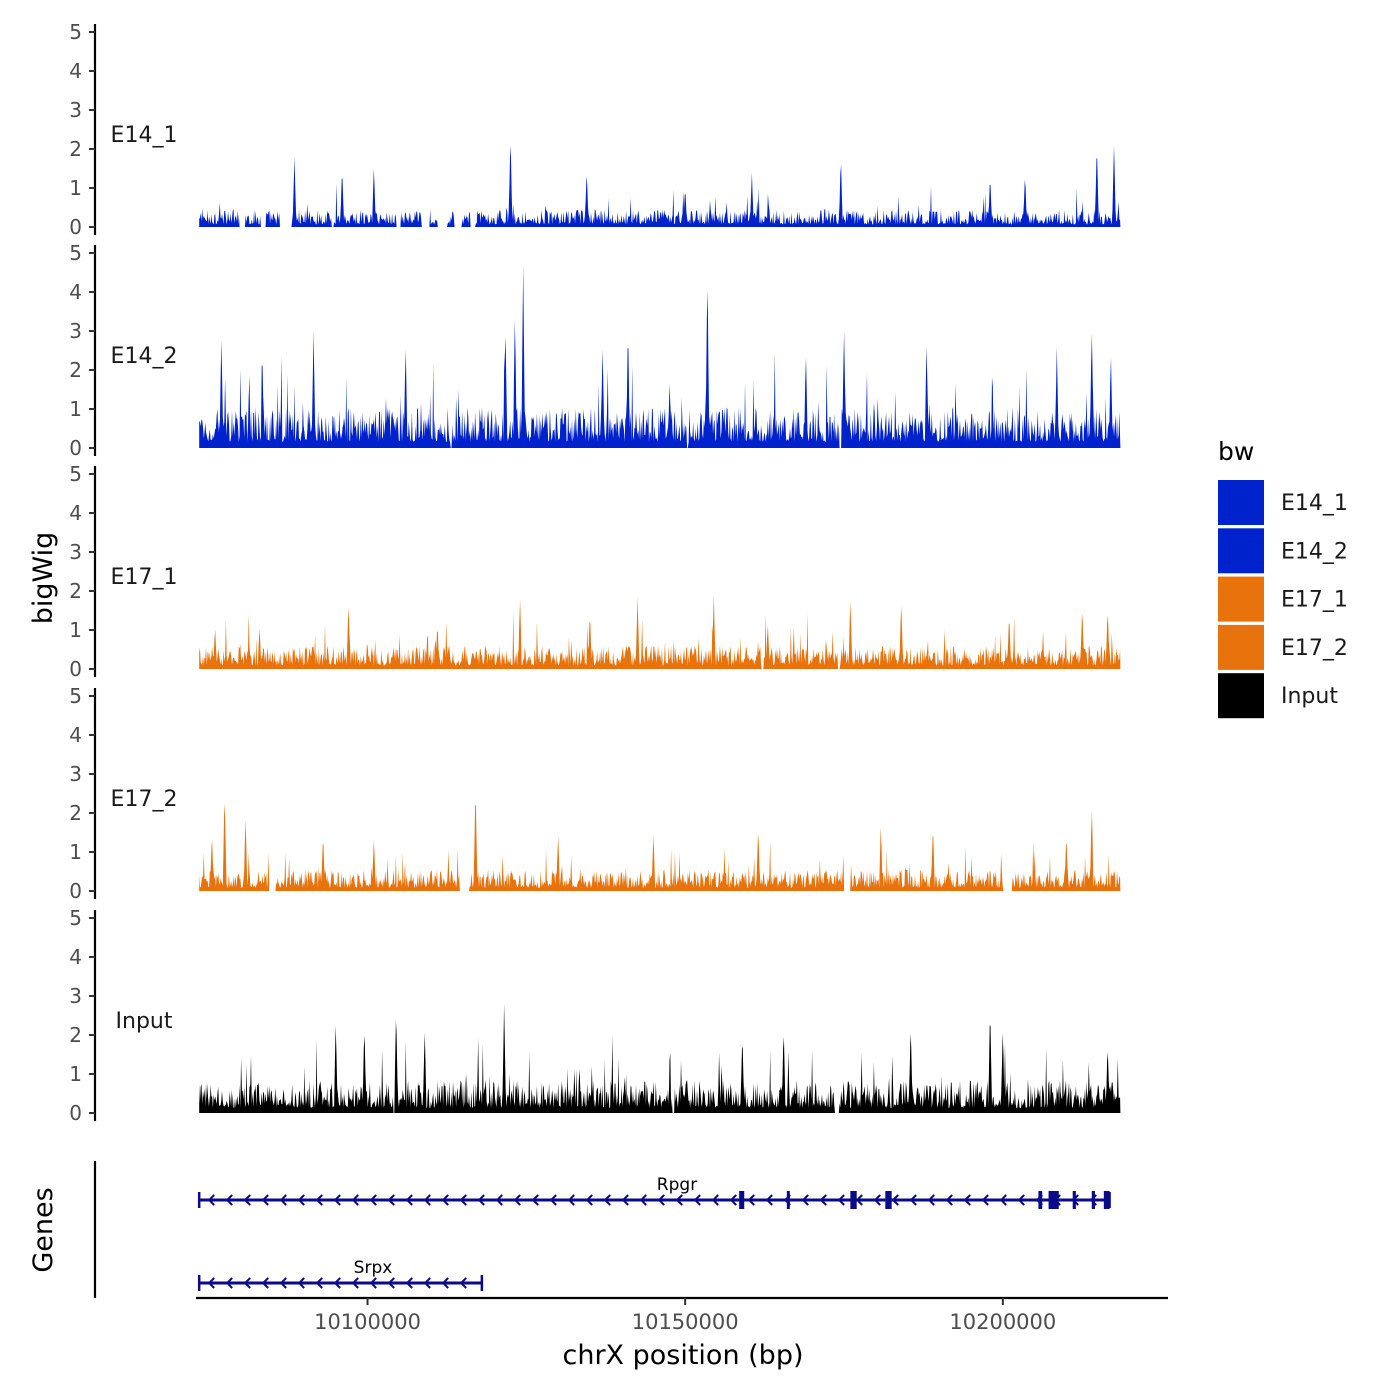  What do you see at coordinates (685, 1322) in the screenshot?
I see `x-tick-label: 10150000` at bounding box center [685, 1322].